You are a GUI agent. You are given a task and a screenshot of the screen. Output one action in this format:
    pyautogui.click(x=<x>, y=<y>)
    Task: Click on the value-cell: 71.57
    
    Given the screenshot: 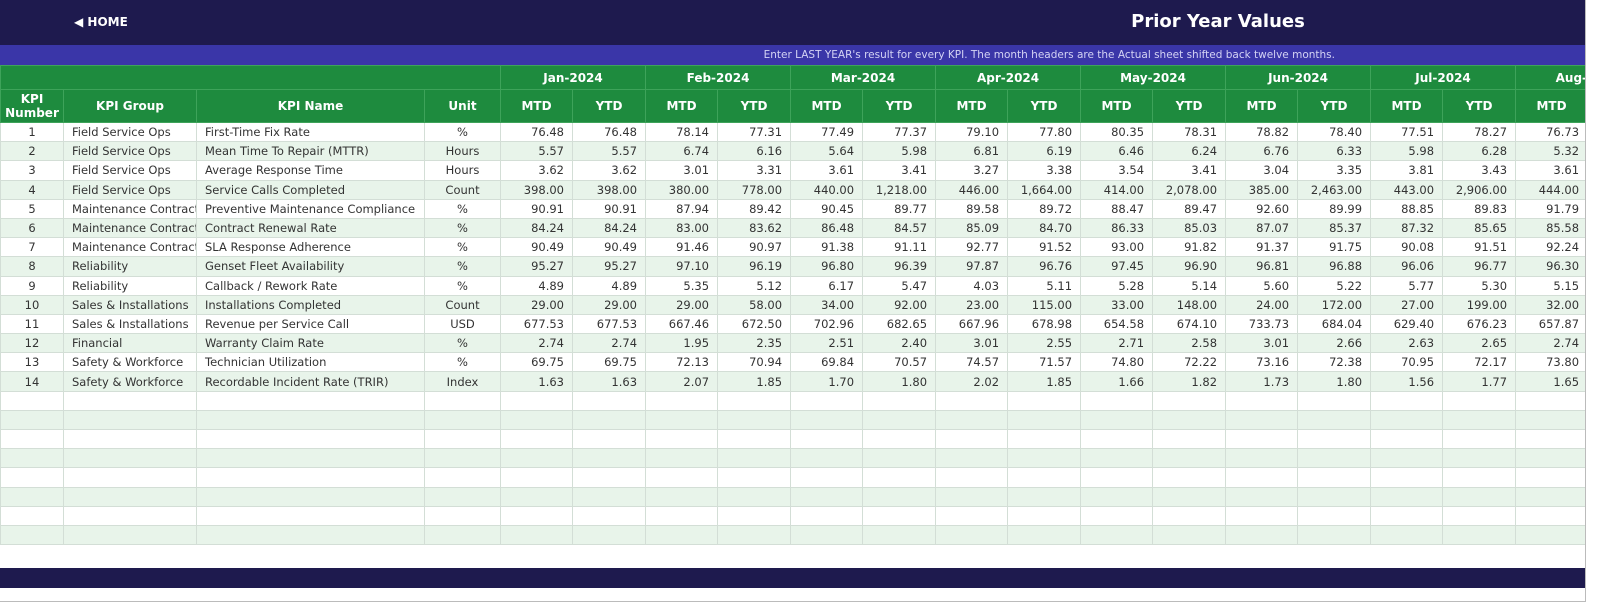 What is the action you would take?
    pyautogui.click(x=1044, y=362)
    